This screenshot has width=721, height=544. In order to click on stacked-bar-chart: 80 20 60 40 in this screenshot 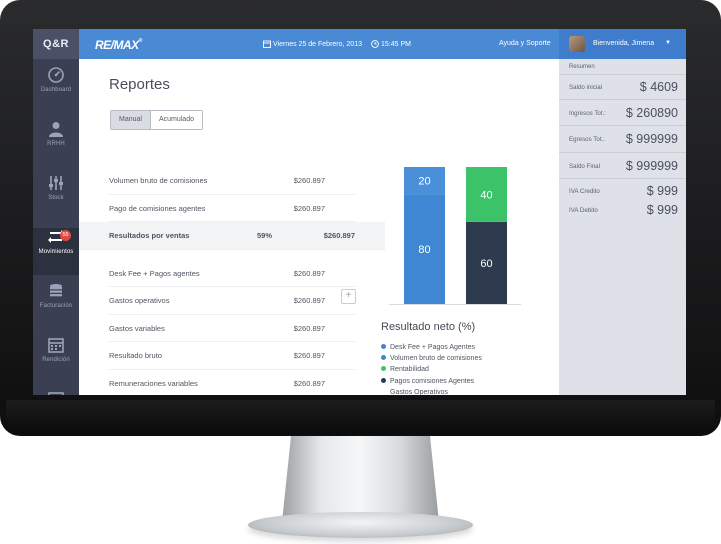, I will do `click(455, 236)`.